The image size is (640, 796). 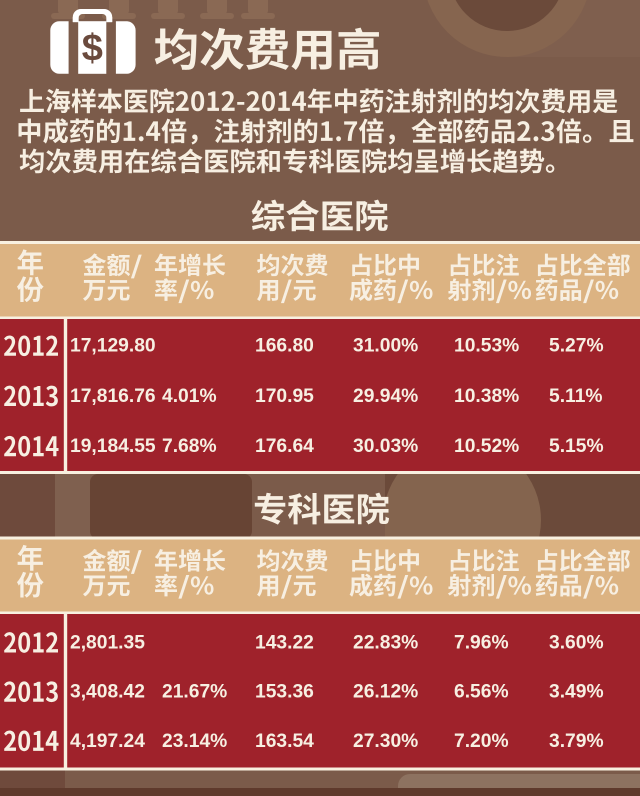 What do you see at coordinates (284, 741) in the screenshot?
I see `svg-text: 163.54` at bounding box center [284, 741].